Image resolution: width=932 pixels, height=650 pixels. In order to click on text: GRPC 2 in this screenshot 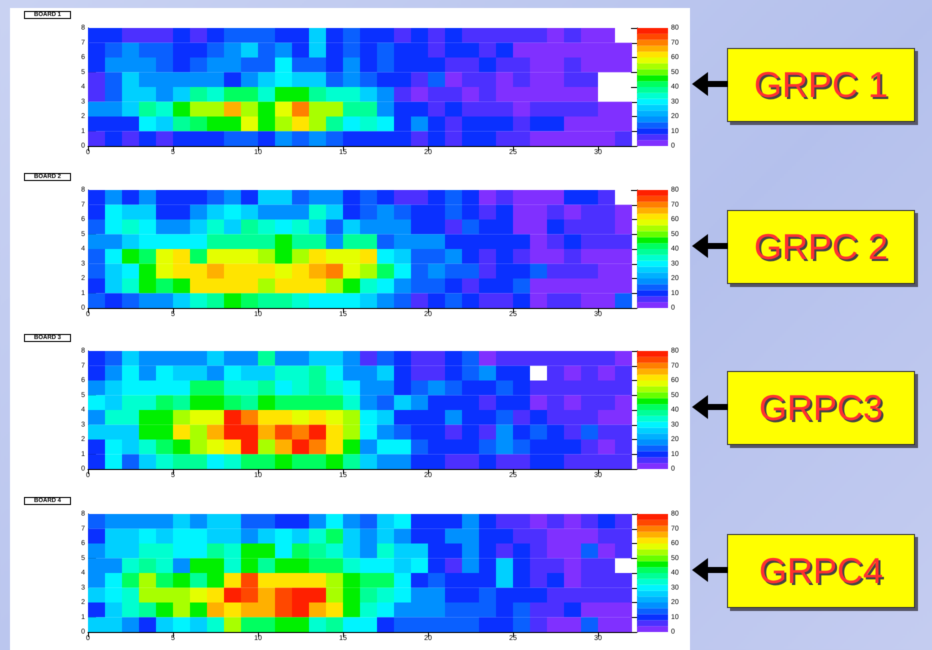, I will do `click(821, 247)`.